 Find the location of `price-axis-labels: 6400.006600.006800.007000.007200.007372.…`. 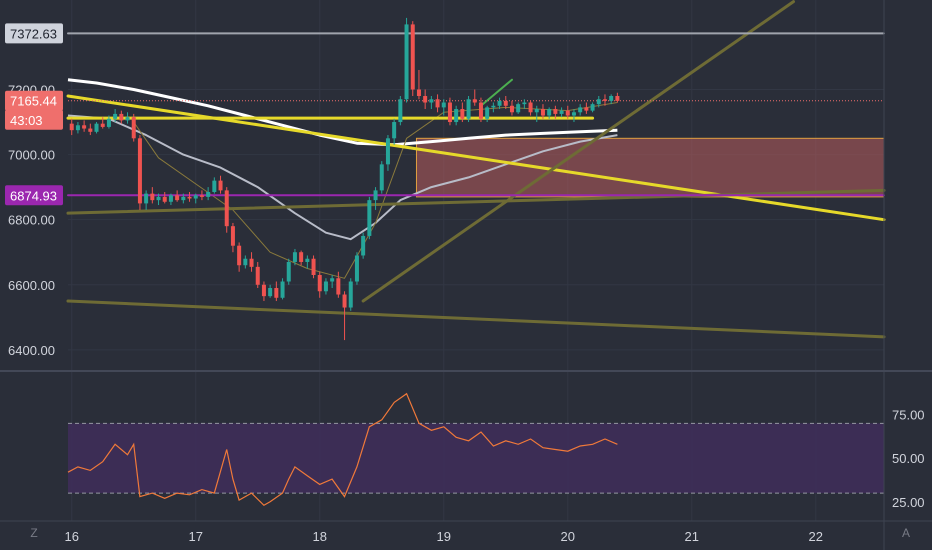

price-axis-labels: 6400.006600.006800.007000.007200.007372.… is located at coordinates (34, 190).